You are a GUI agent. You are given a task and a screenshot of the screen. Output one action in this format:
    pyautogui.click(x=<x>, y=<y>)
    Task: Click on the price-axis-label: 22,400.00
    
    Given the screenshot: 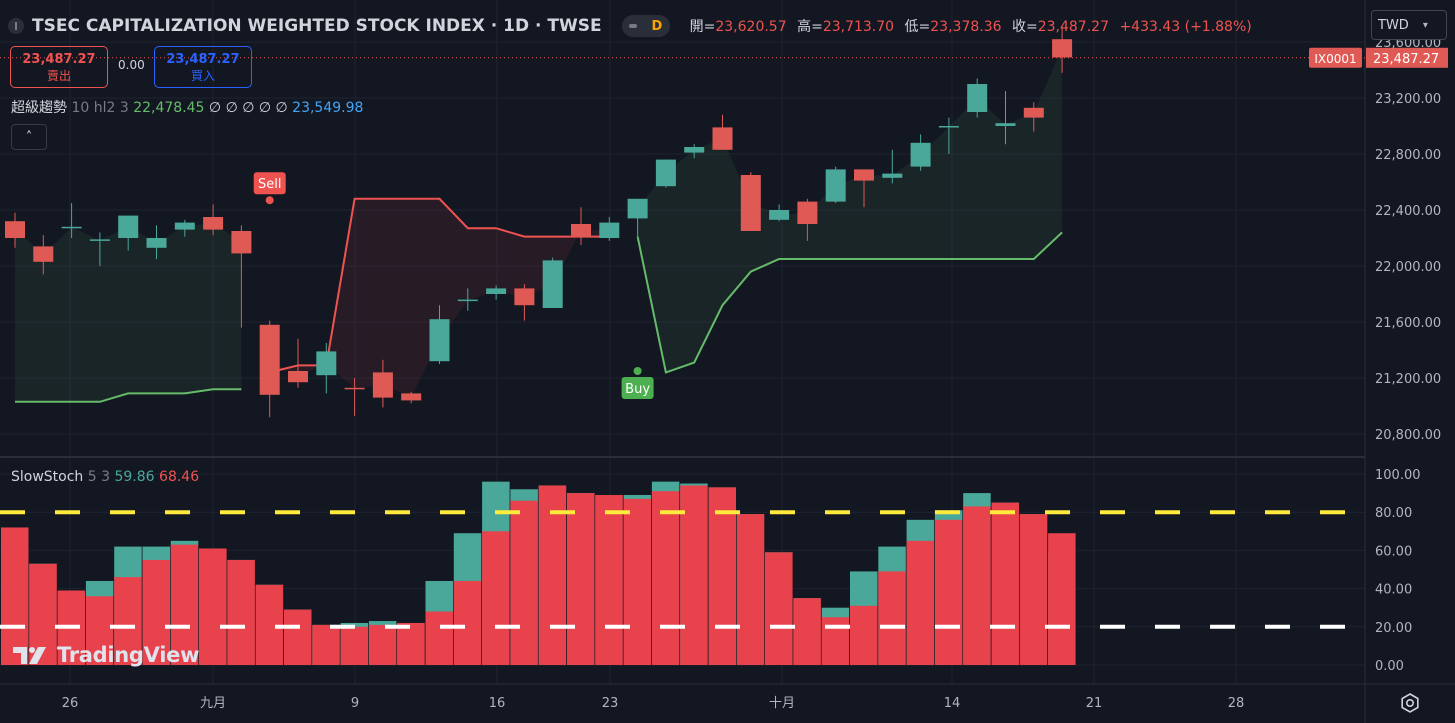 What is the action you would take?
    pyautogui.click(x=1408, y=211)
    